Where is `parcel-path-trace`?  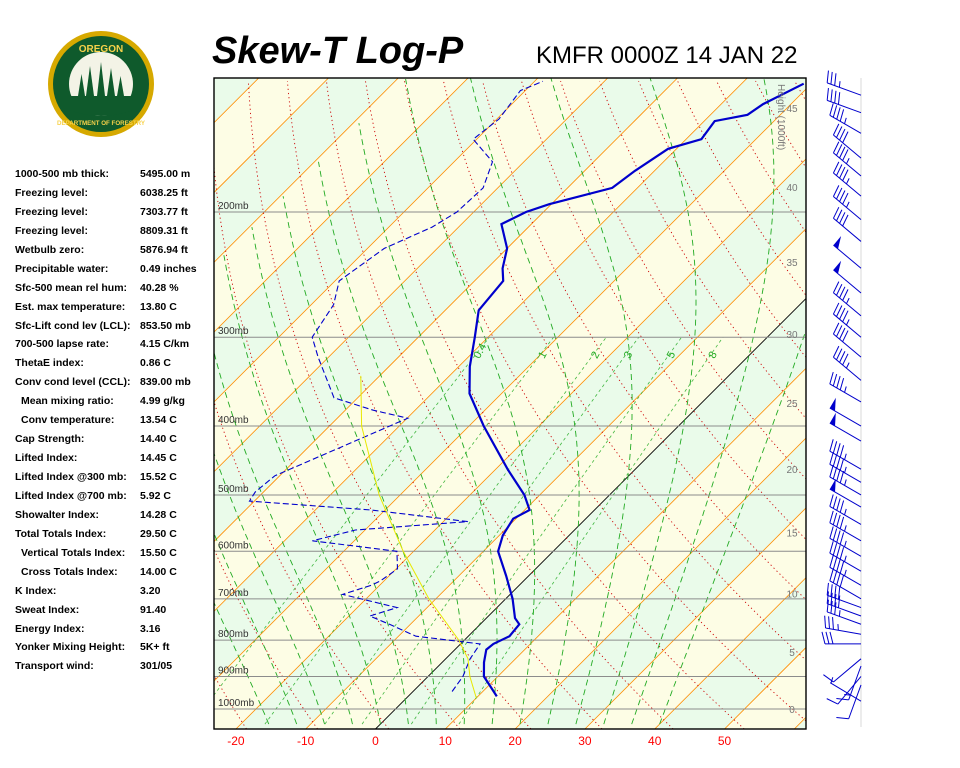 parcel-path-trace is located at coordinates (418, 537).